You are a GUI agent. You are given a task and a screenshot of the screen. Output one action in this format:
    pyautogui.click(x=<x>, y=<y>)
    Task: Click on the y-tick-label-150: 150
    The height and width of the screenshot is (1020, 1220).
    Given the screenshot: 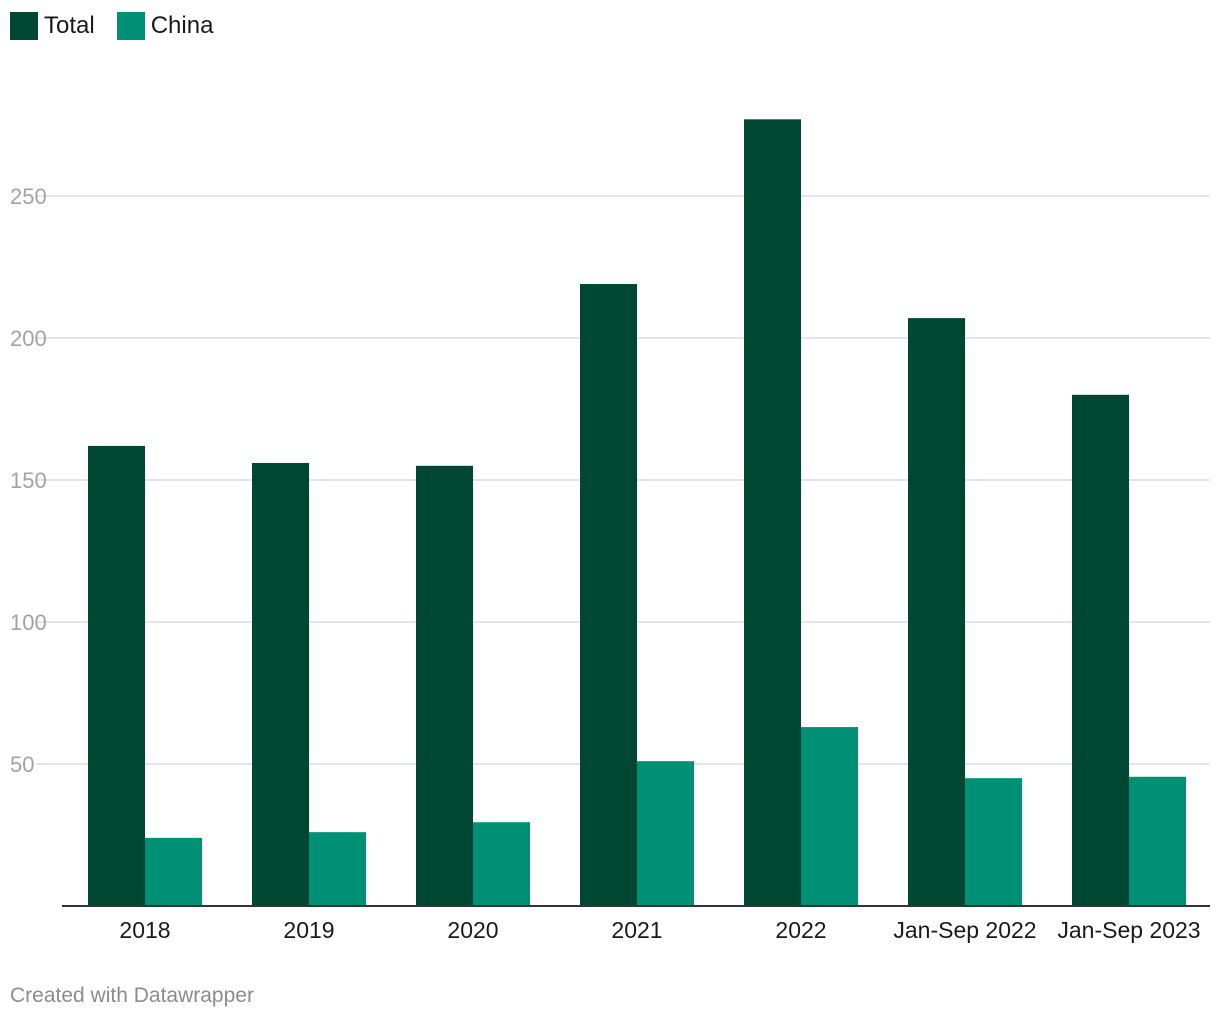 What is the action you would take?
    pyautogui.click(x=28, y=480)
    